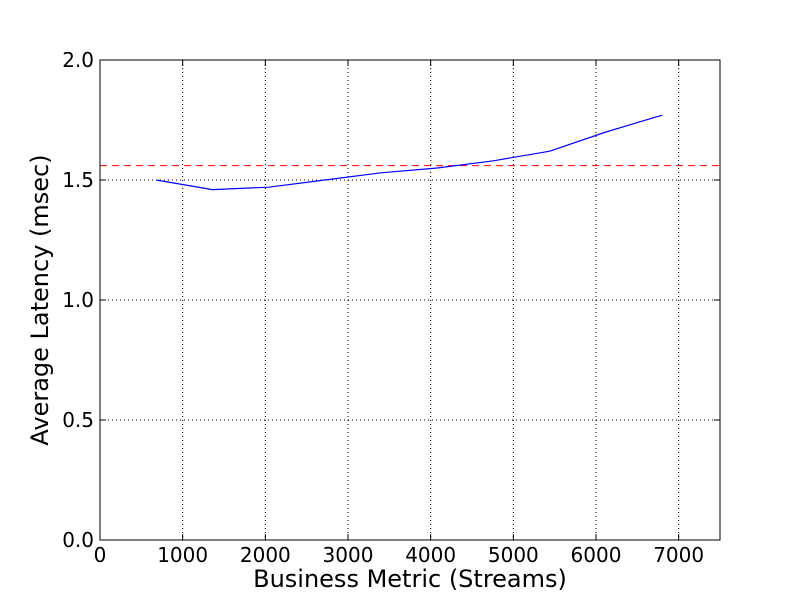 The image size is (800, 600). Describe the element at coordinates (40, 299) in the screenshot. I see `y-axis-label: Average Latency (msec)` at that location.